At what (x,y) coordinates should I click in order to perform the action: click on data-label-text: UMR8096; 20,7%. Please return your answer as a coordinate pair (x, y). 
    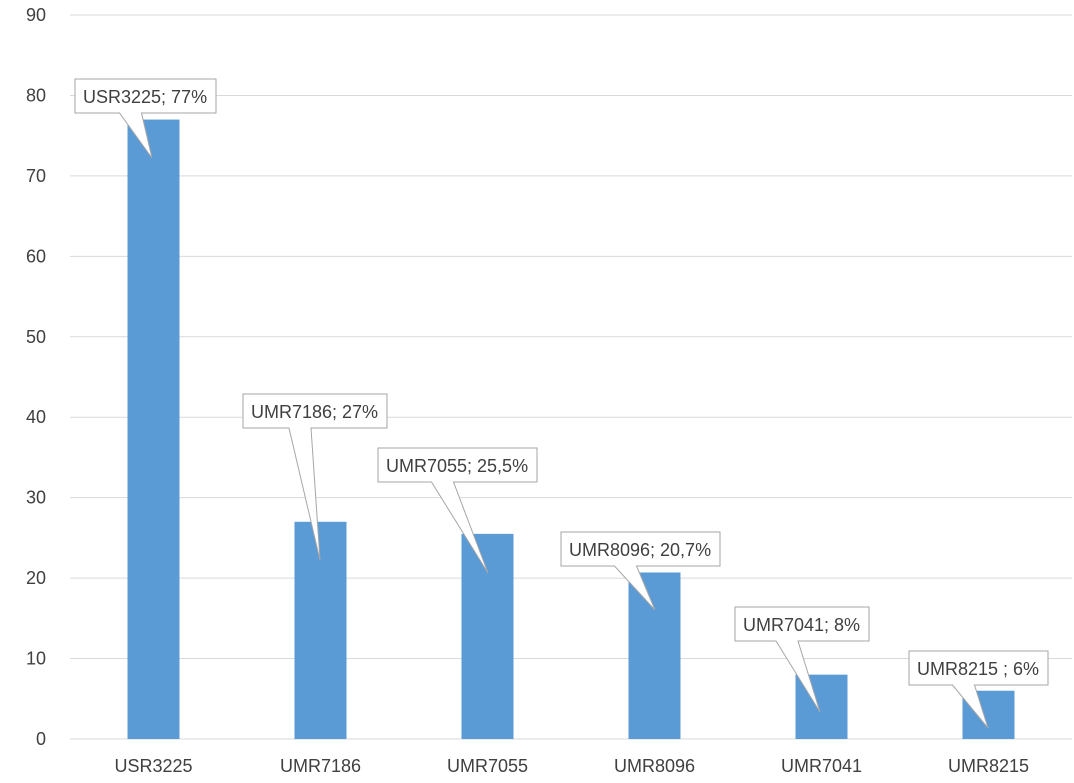
    Looking at the image, I should click on (640, 550).